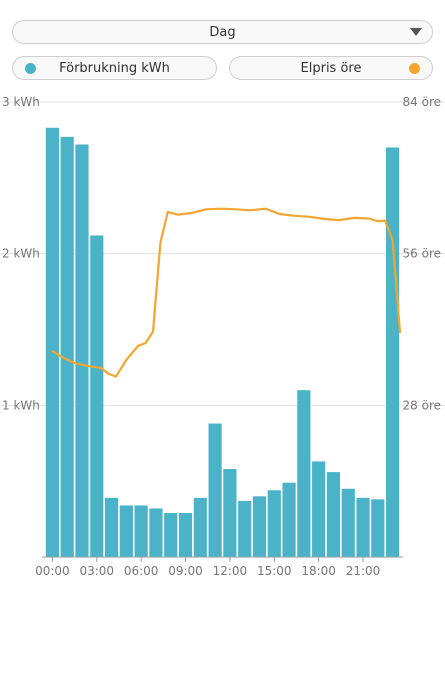 The image size is (445, 700). Describe the element at coordinates (230, 571) in the screenshot. I see `x-tick-label: 12:00` at that location.